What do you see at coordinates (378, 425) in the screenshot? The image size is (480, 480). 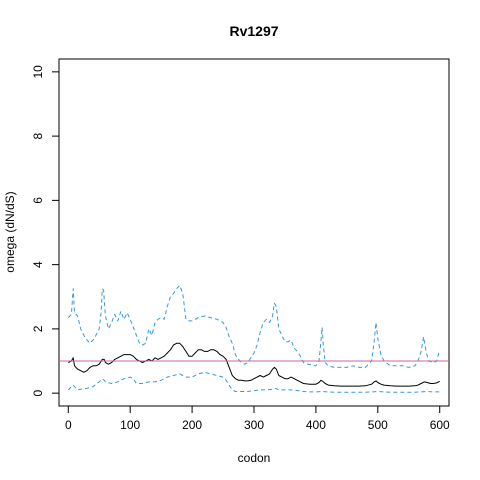 I see `x-tick-label: 500` at bounding box center [378, 425].